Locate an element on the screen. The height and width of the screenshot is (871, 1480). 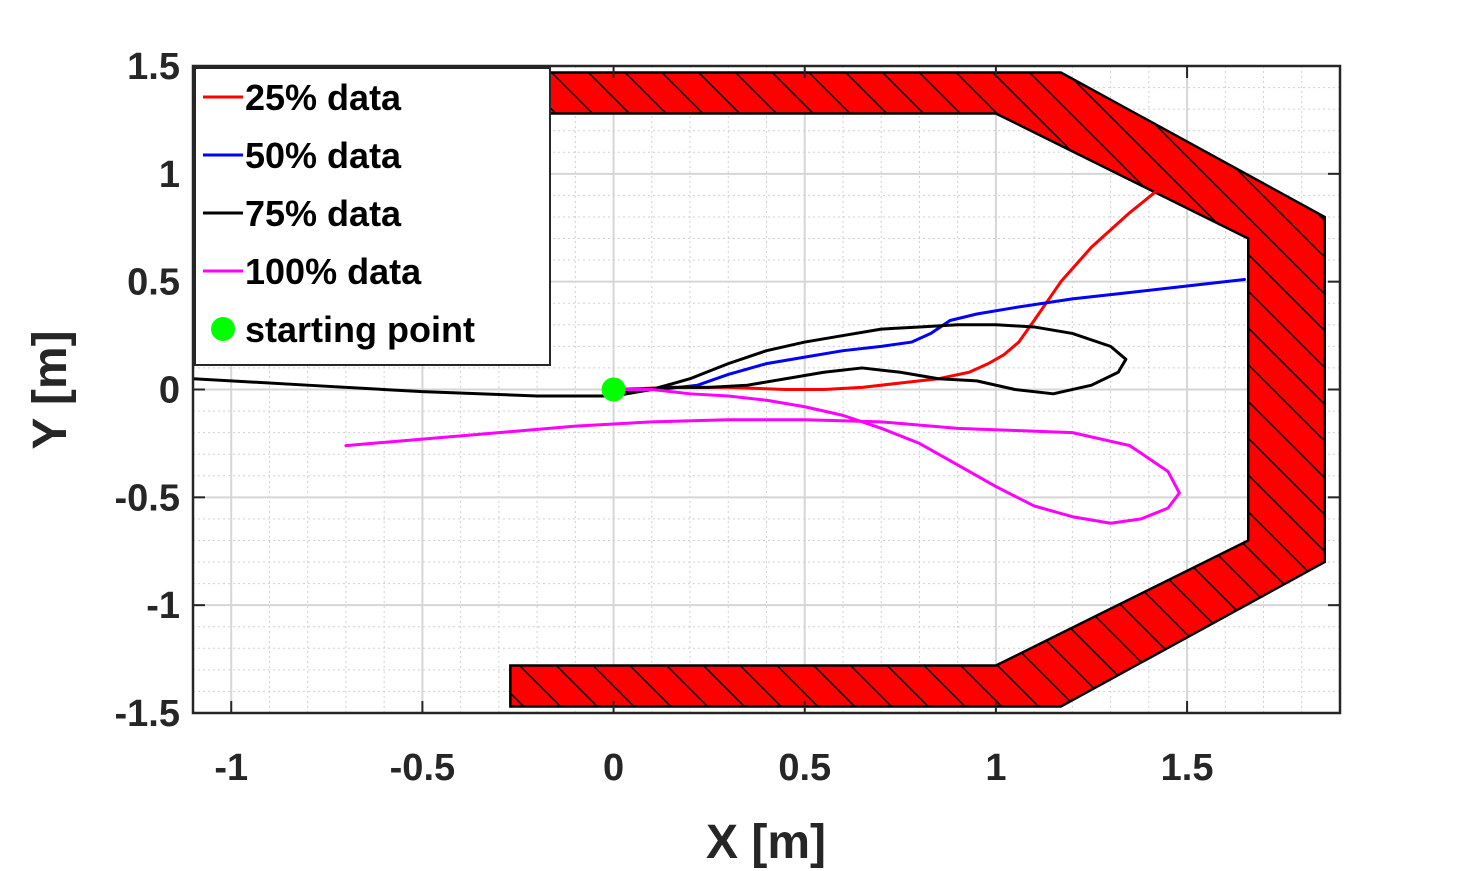
legend-dot-swatch is located at coordinates (223, 329).